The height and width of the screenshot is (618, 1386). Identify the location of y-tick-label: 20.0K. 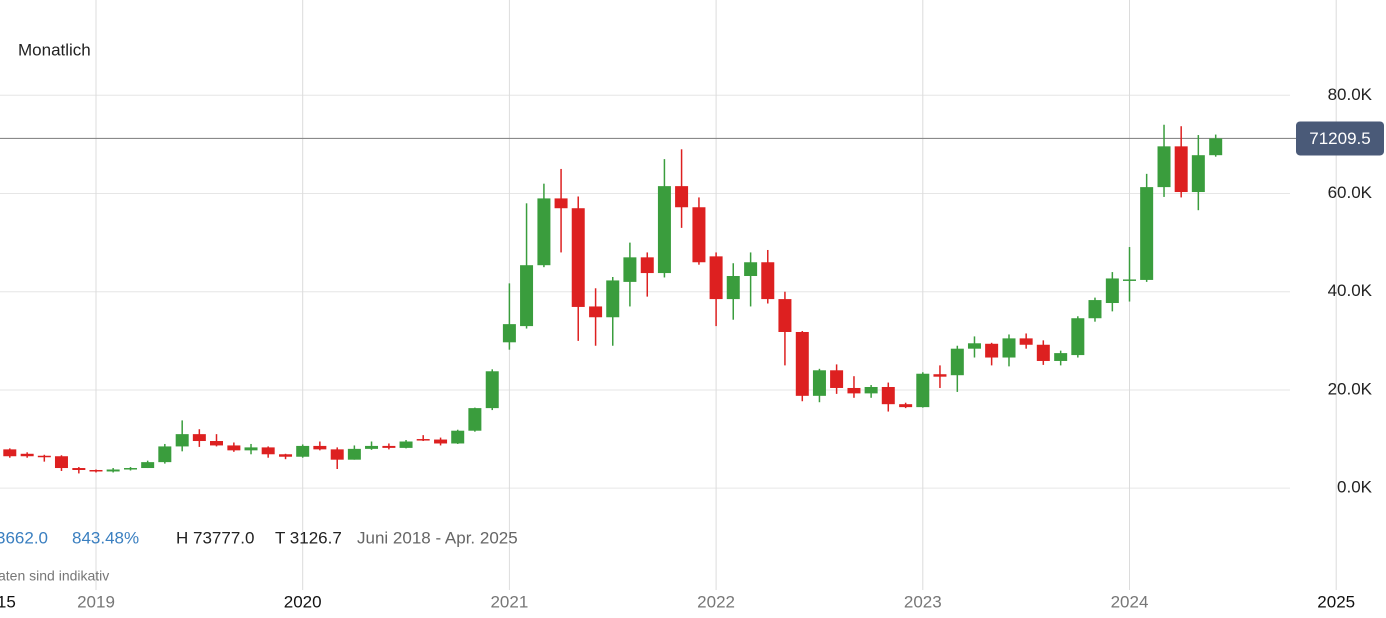
(1350, 388).